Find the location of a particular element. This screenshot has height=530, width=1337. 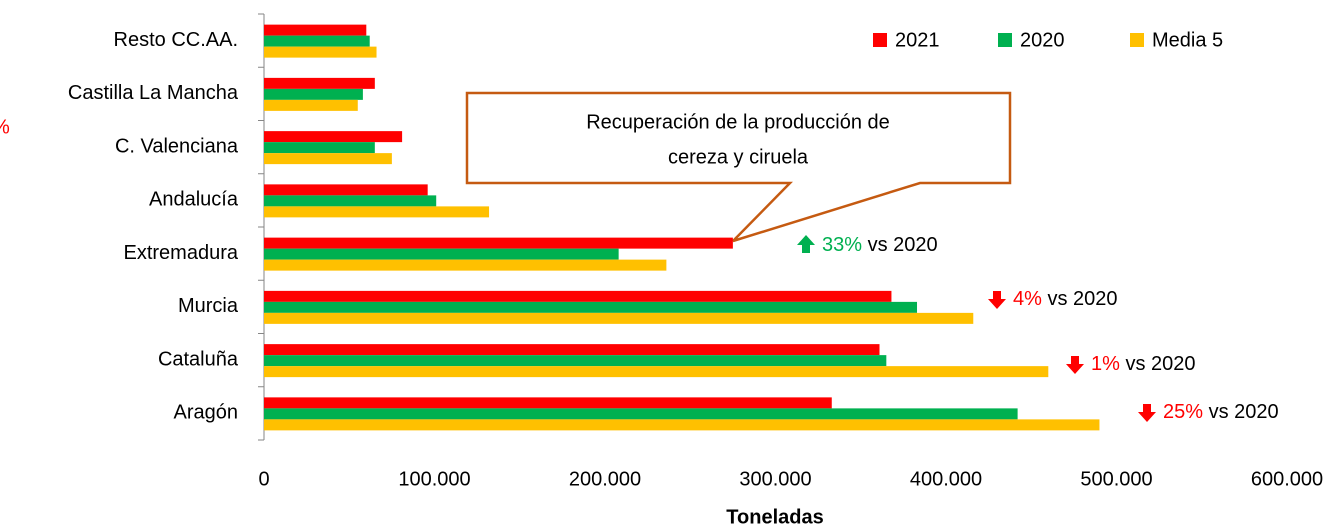

clipped-text: % is located at coordinates (5, 127).